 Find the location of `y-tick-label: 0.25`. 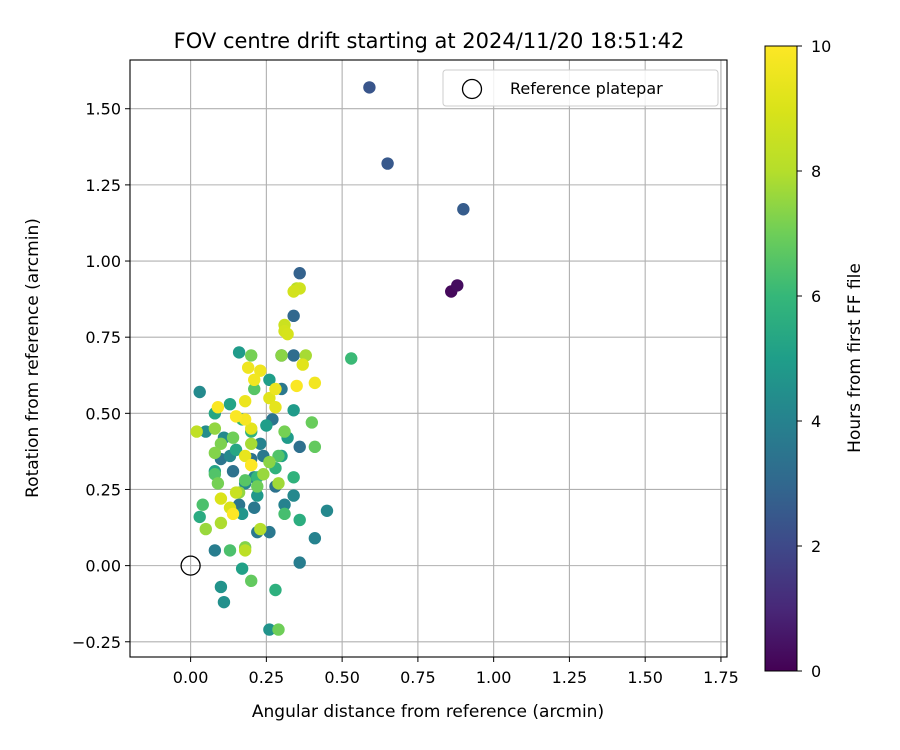

y-tick-label: 0.25 is located at coordinates (103, 489).